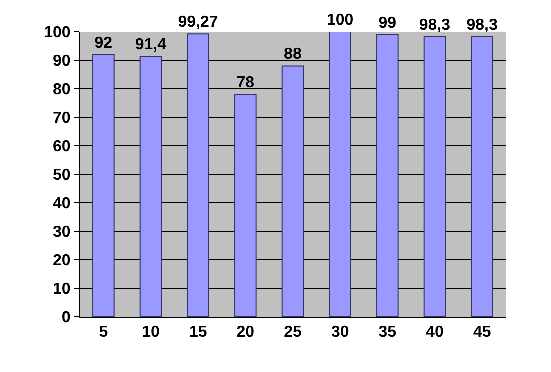  What do you see at coordinates (198, 333) in the screenshot?
I see `x-tick-label: 15` at bounding box center [198, 333].